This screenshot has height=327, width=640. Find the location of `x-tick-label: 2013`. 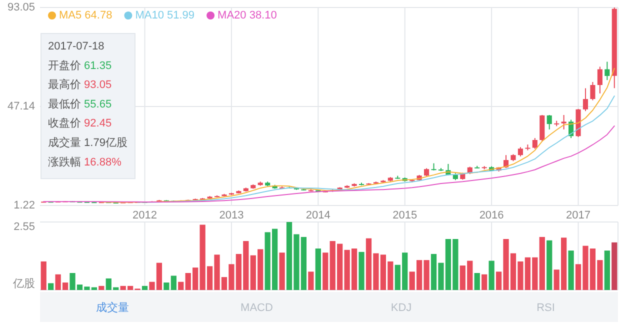

x-tick-label: 2013 is located at coordinates (231, 216).